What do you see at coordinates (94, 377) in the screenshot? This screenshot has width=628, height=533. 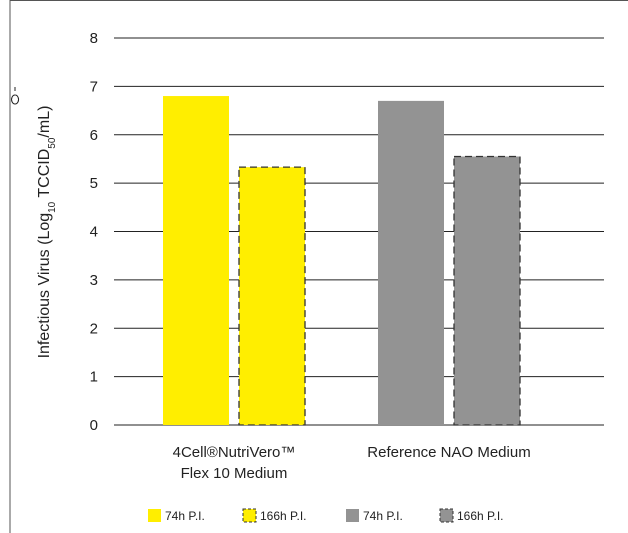 I see `y-tick-label-1: 1` at bounding box center [94, 377].